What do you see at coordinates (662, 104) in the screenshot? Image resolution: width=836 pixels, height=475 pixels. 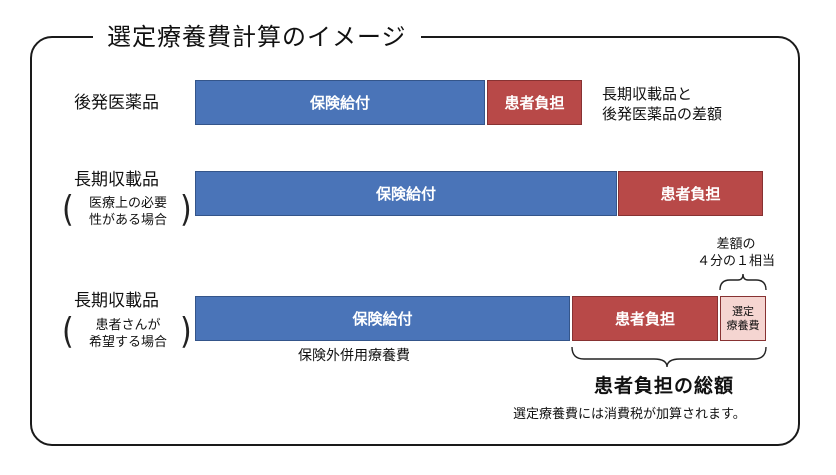 I see `row-generic-difference-note: 長期収載品と 後発医薬品の差額` at bounding box center [662, 104].